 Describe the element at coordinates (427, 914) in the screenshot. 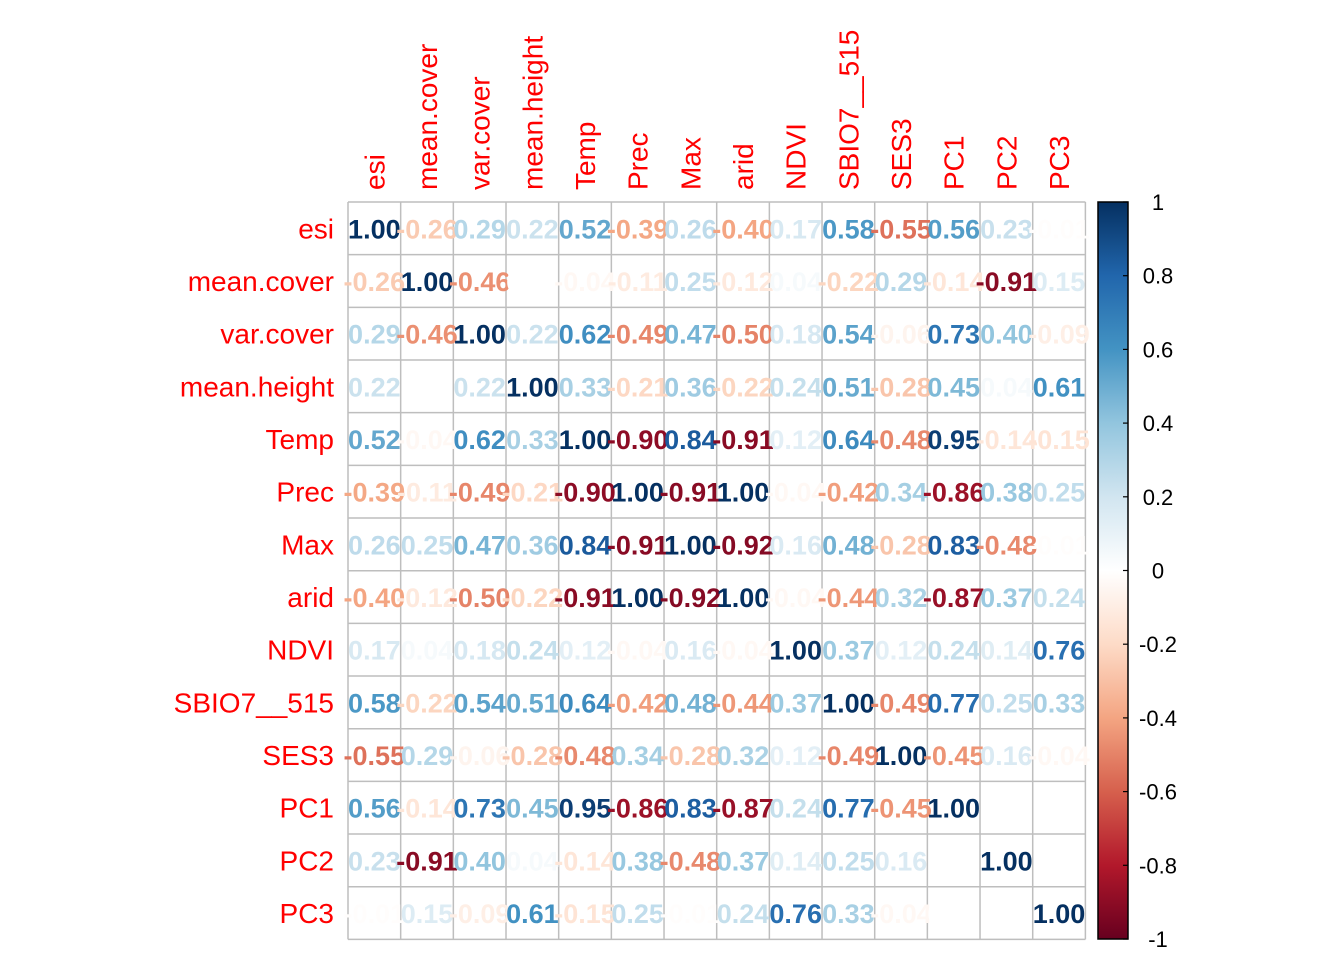

I see `cell-value-PC3-mean.cover: 0.15` at that location.